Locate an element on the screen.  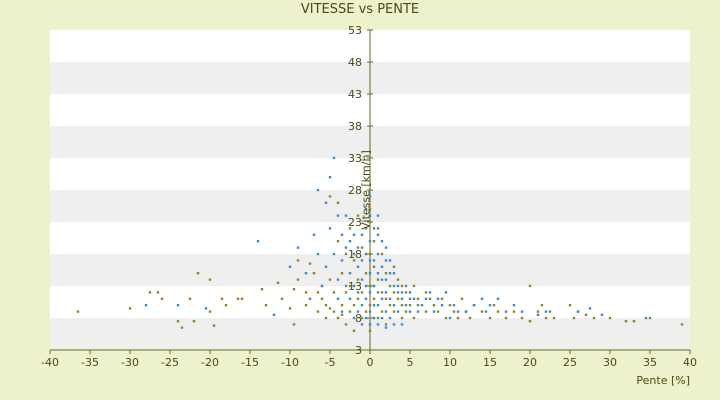
chart-title: VITESSE vs PENTE is located at coordinates (360, 9).